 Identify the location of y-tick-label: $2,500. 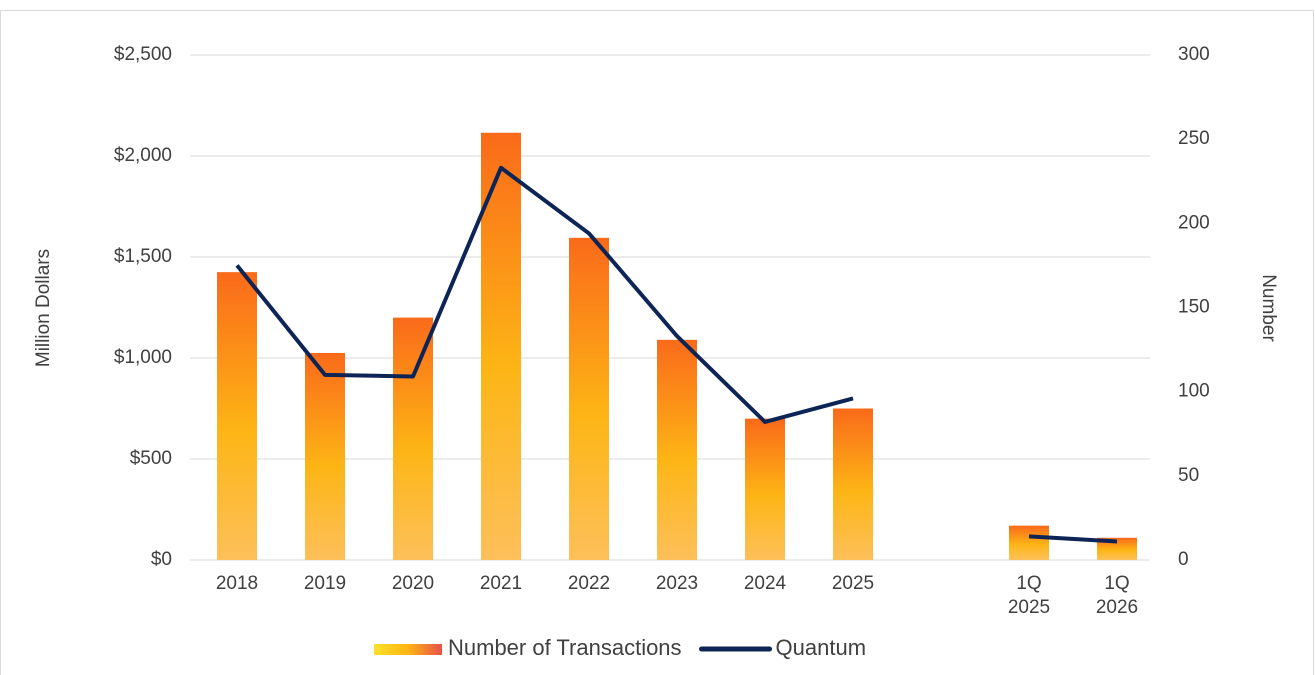
(143, 54).